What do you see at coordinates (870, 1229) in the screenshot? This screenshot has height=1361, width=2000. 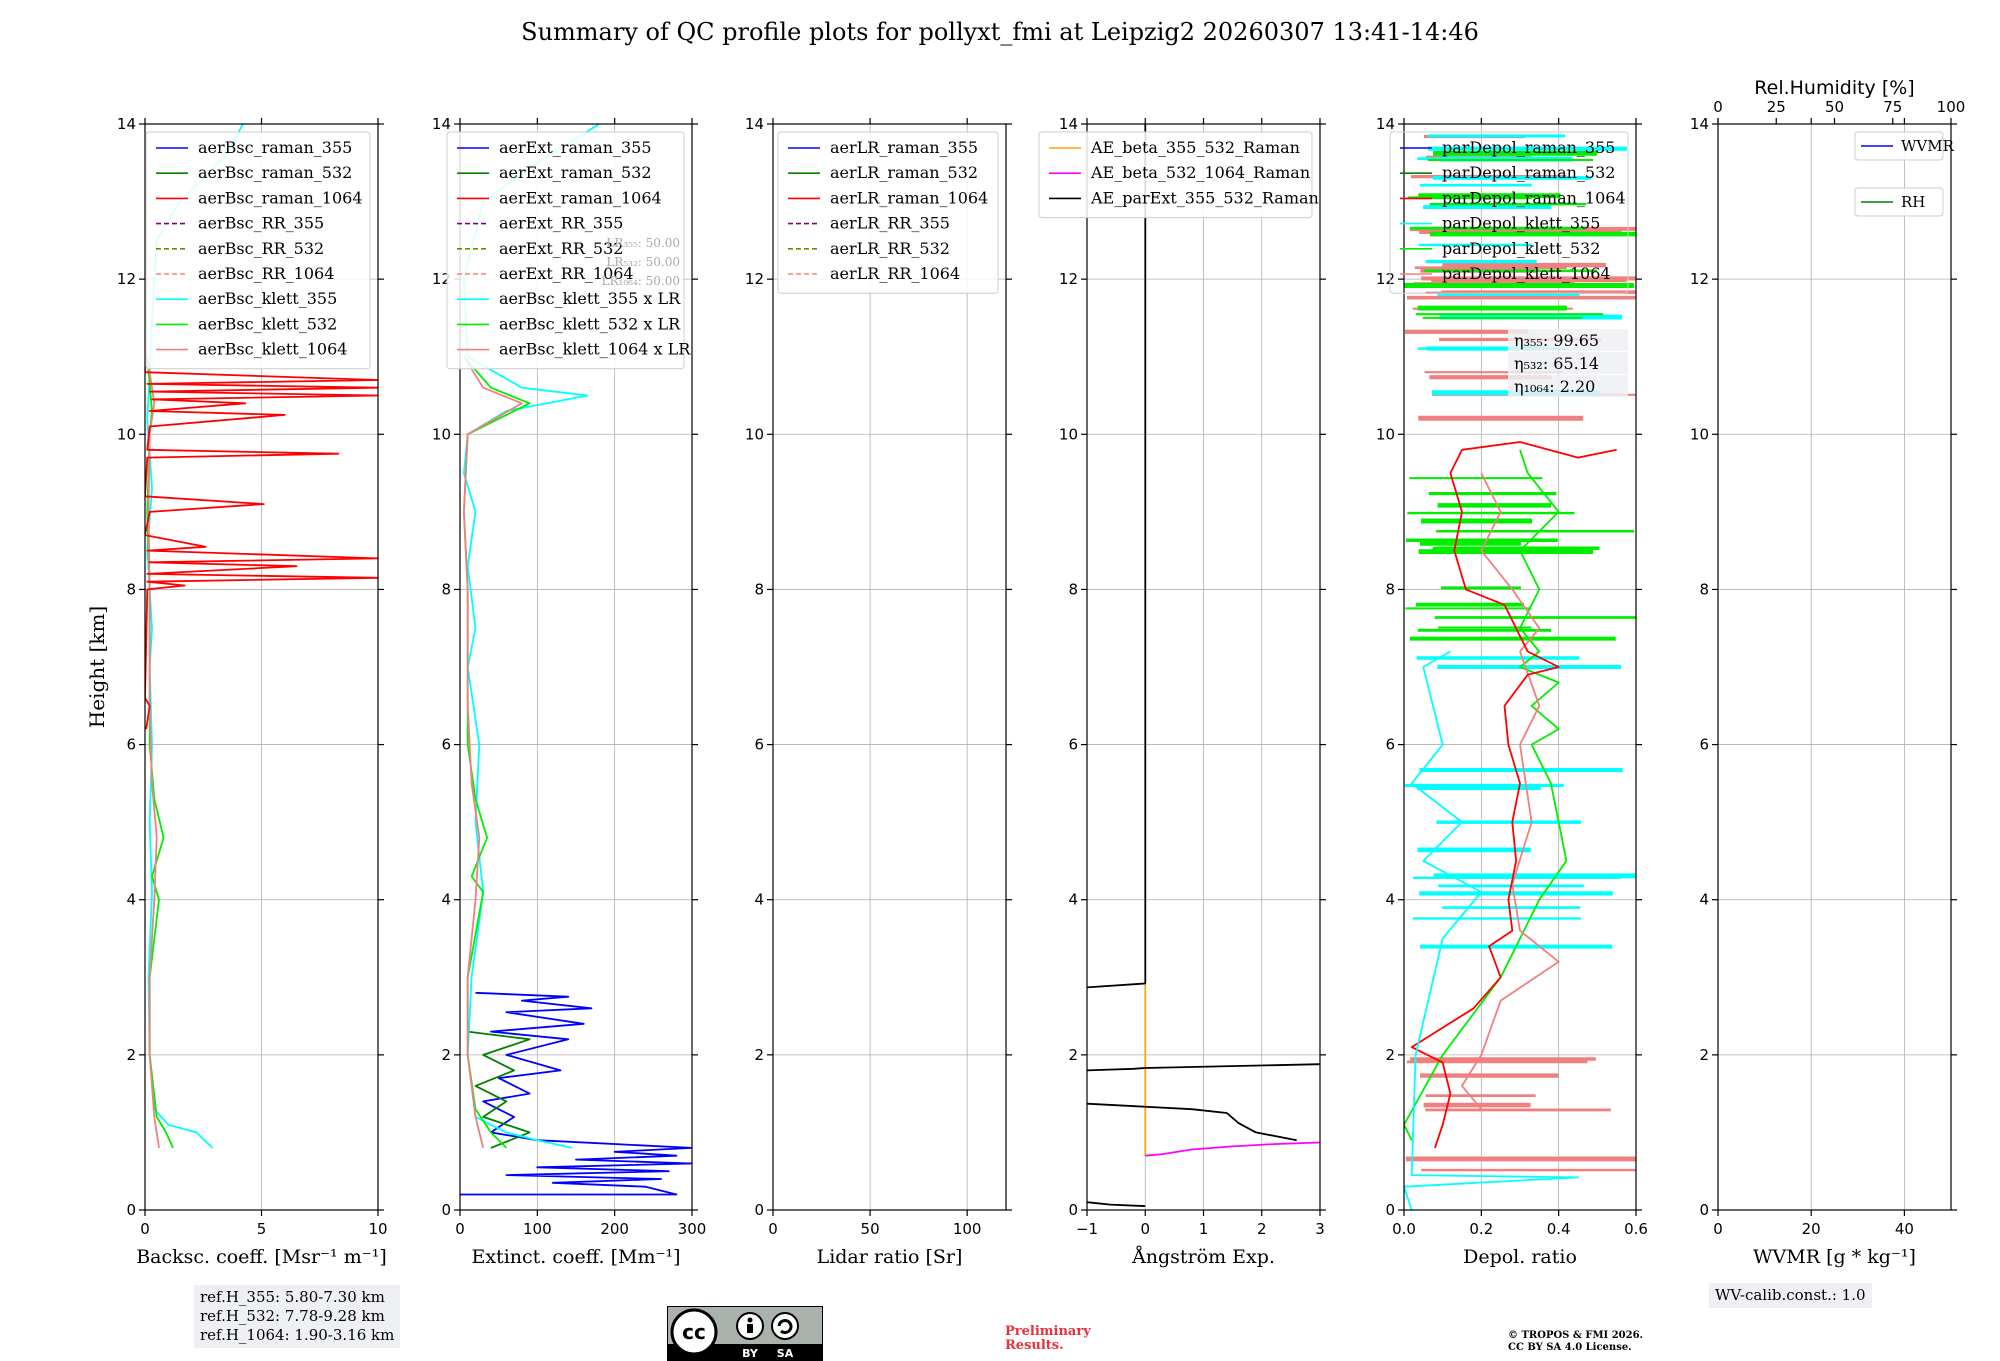 I see `x-tick-label: 50` at bounding box center [870, 1229].